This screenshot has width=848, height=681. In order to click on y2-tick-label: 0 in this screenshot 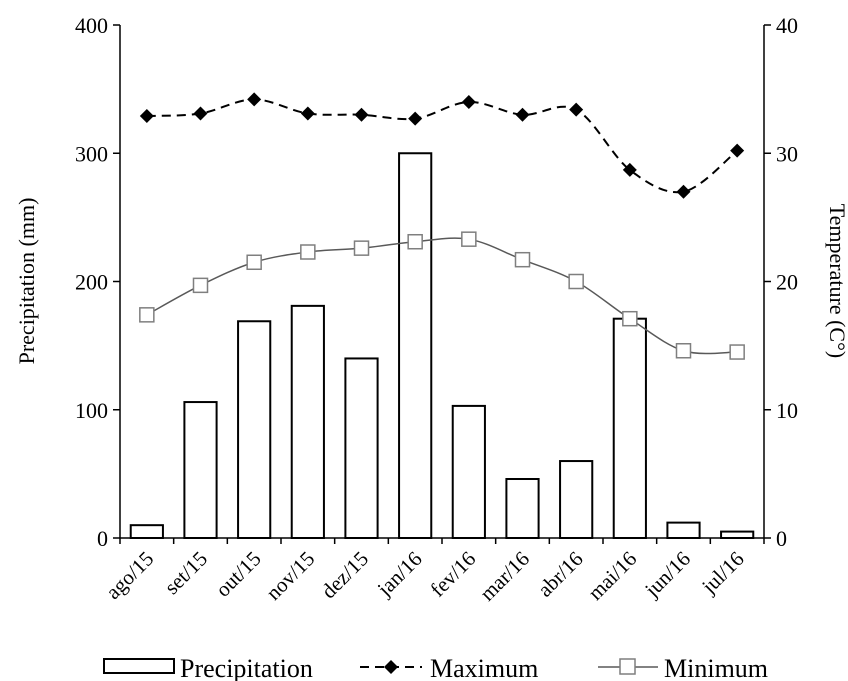, I will do `click(781, 538)`.